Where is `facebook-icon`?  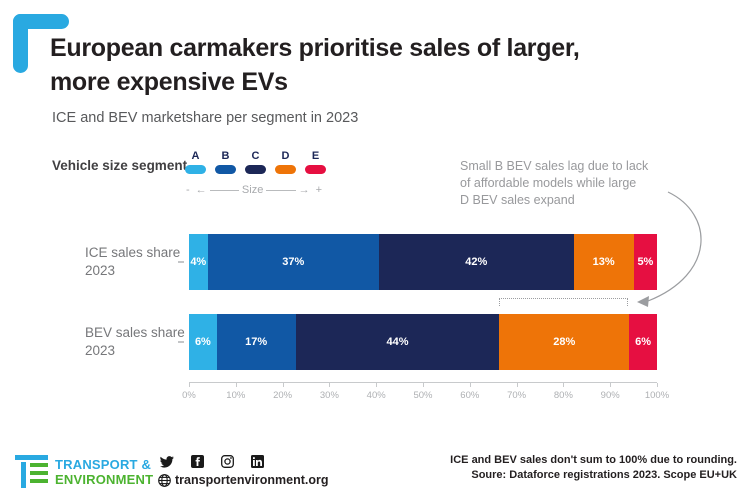
facebook-icon is located at coordinates (197, 461).